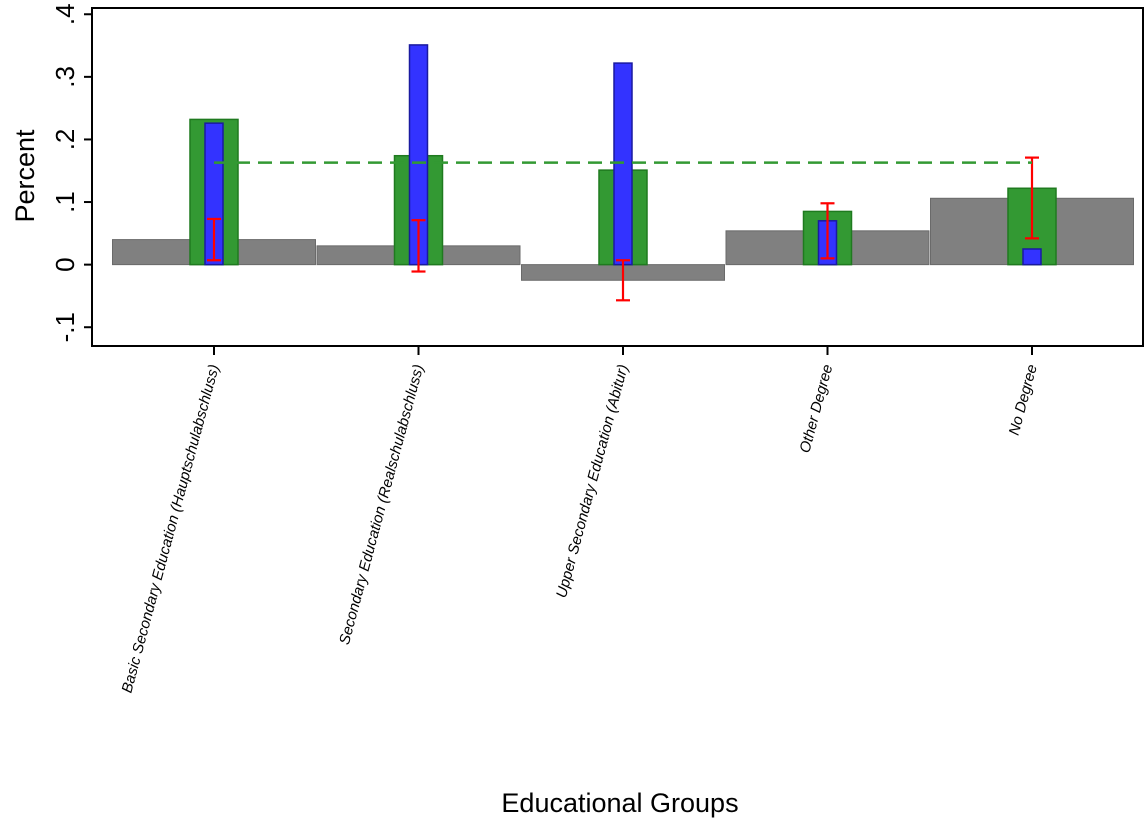 Image resolution: width=1147 pixels, height=821 pixels. Describe the element at coordinates (592, 481) in the screenshot. I see `x-tick-label: Upper Secondary Education (Abitur)` at that location.